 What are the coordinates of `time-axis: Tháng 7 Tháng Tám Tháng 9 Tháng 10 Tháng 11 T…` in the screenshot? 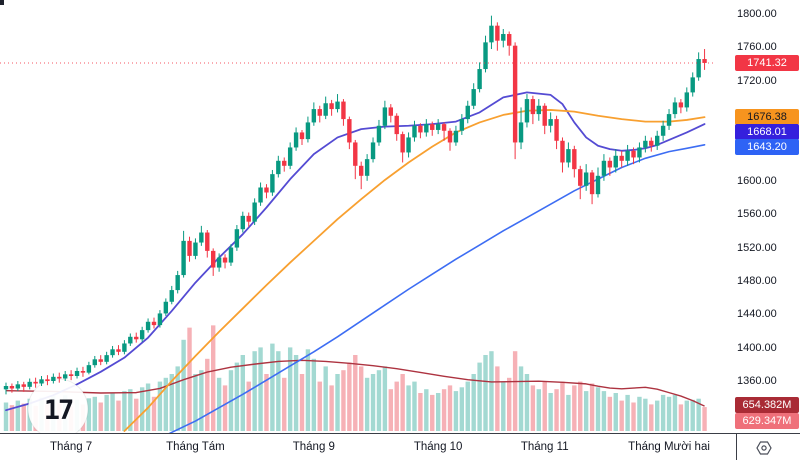 It's located at (400, 446).